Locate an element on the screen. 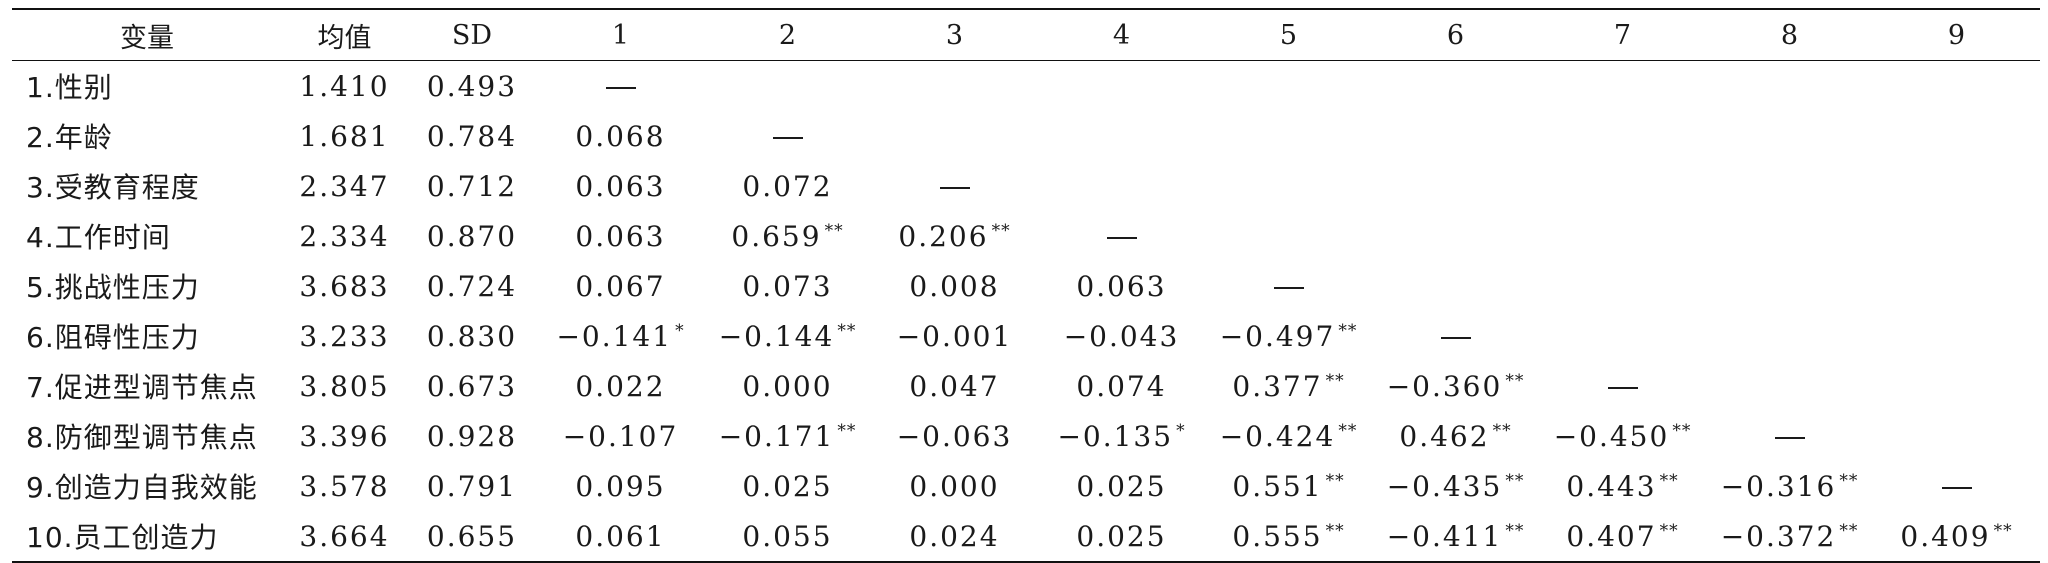  mean-value: 1.410 is located at coordinates (344, 86).